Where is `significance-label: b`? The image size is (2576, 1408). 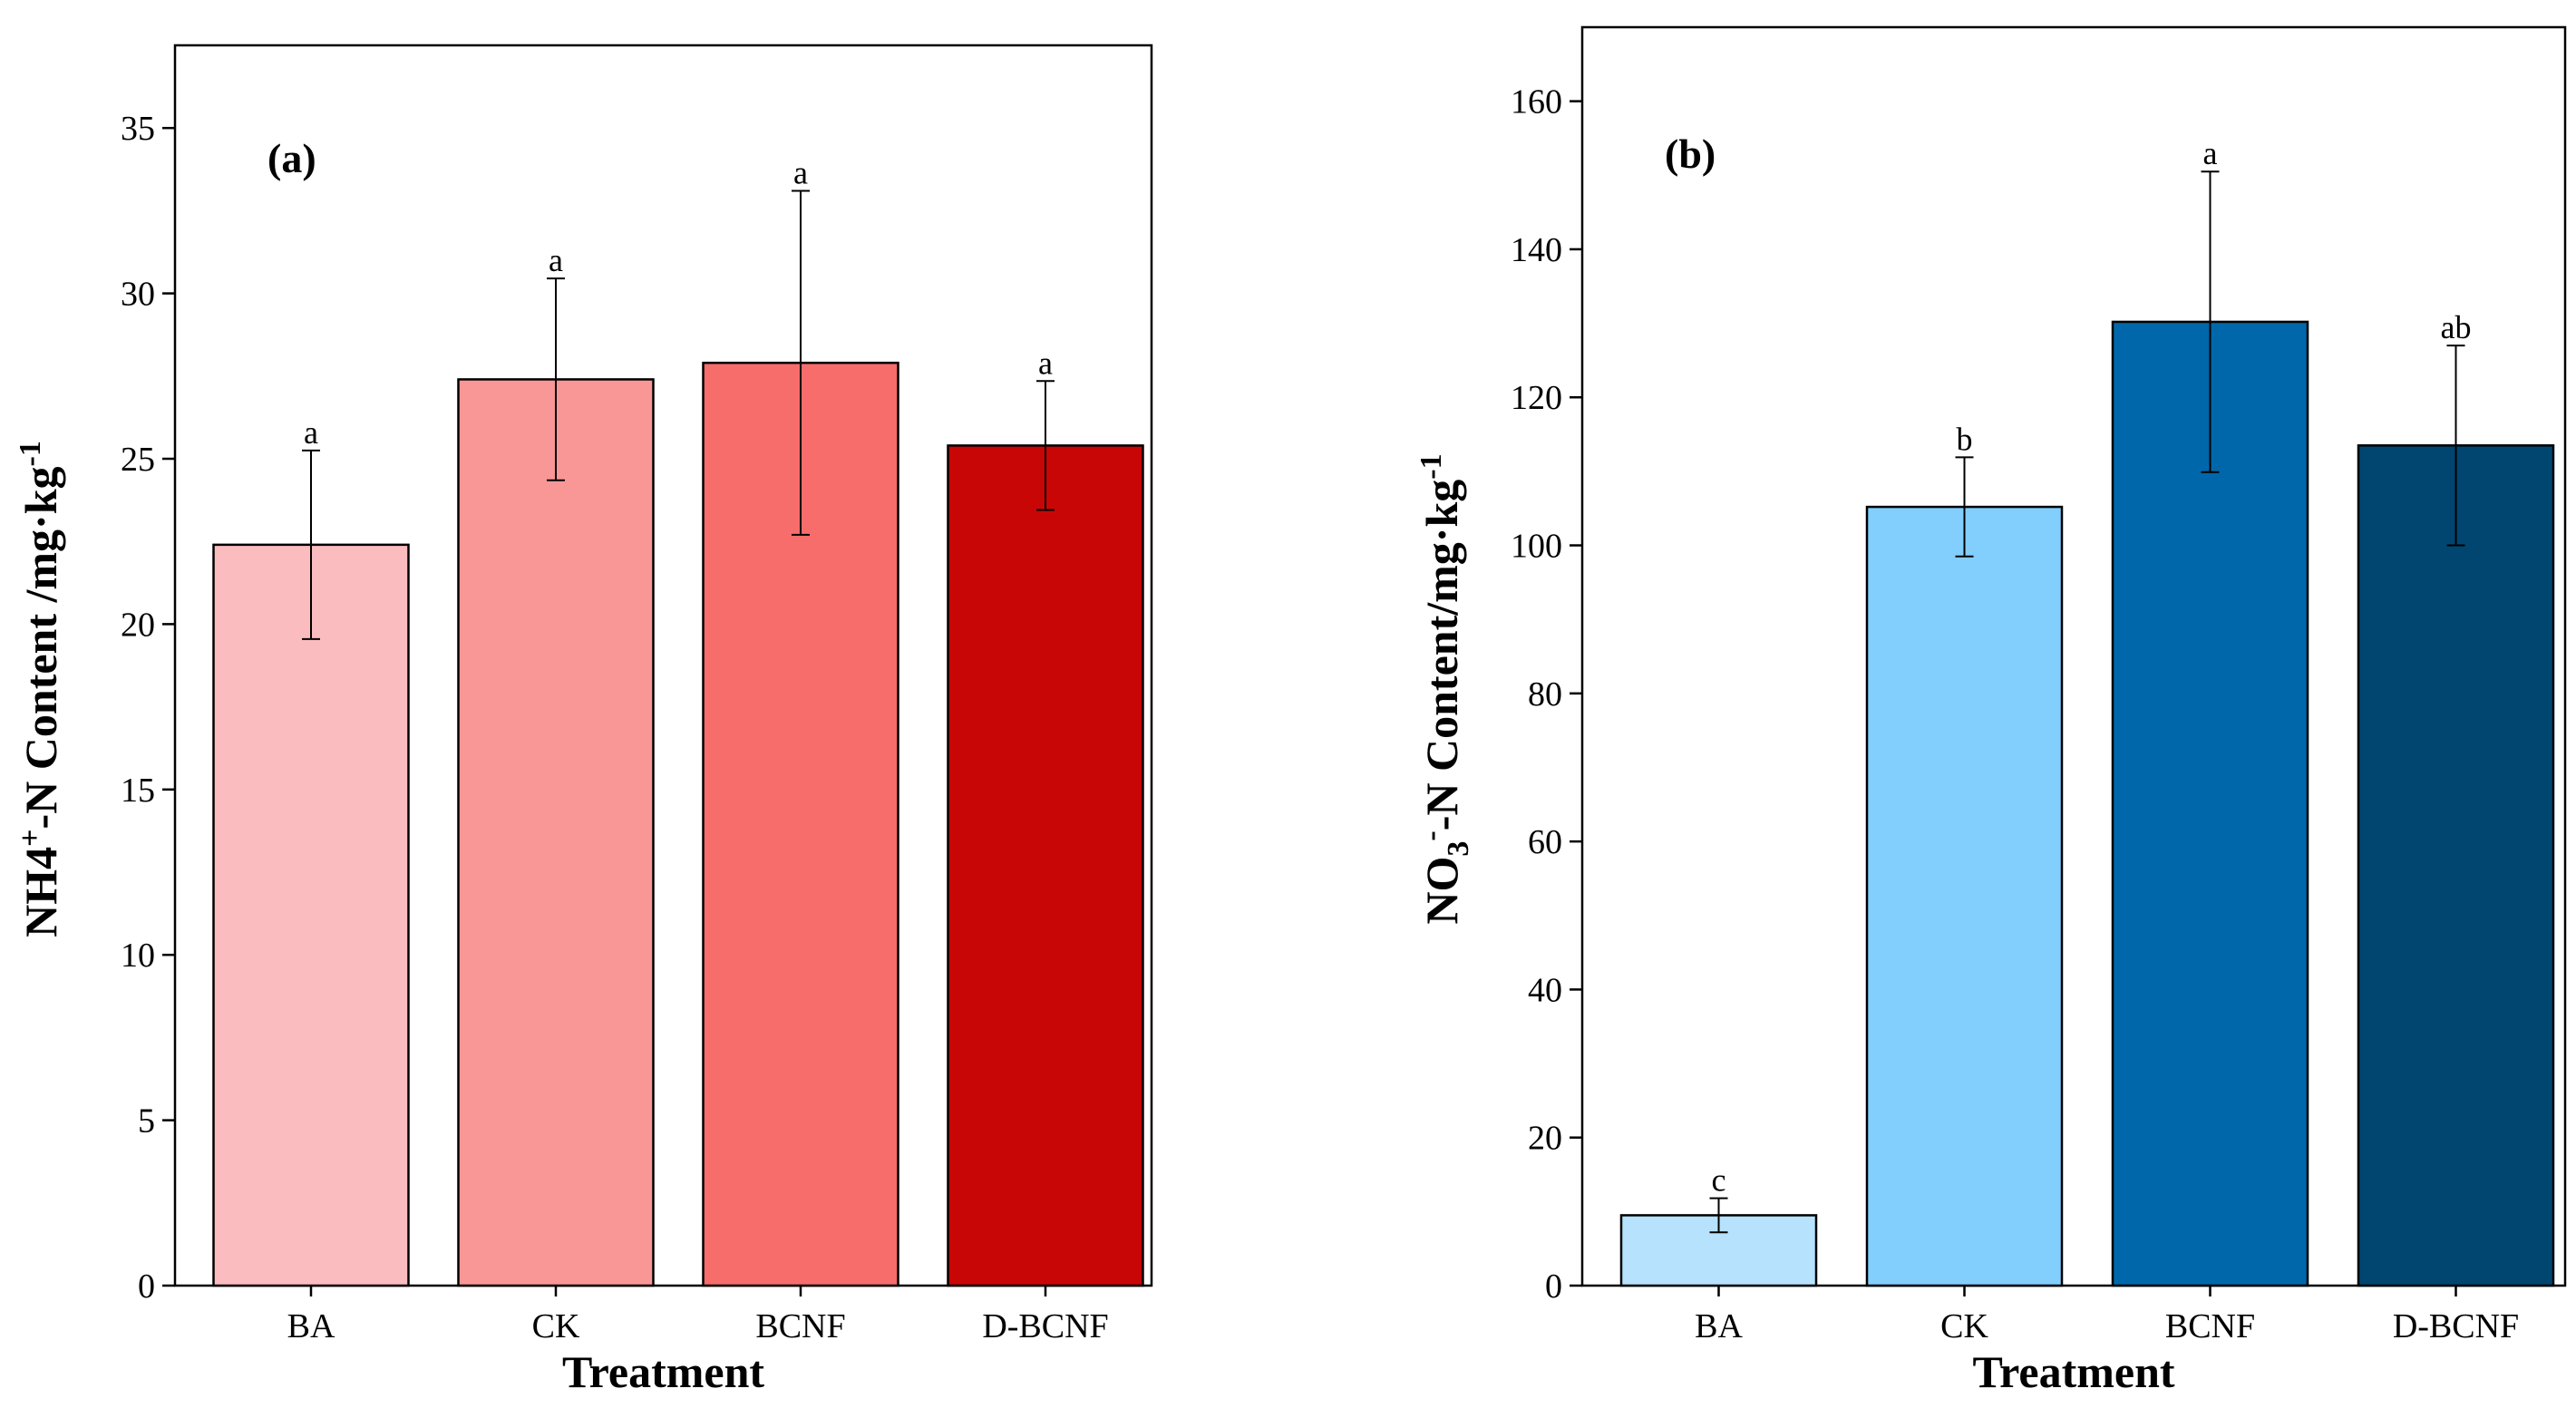
significance-label: b is located at coordinates (1965, 439).